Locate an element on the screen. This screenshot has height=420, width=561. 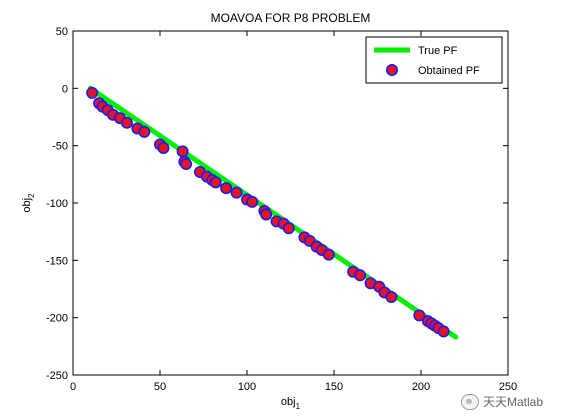
y-axis-label-subscript: 2 is located at coordinates (31, 195).